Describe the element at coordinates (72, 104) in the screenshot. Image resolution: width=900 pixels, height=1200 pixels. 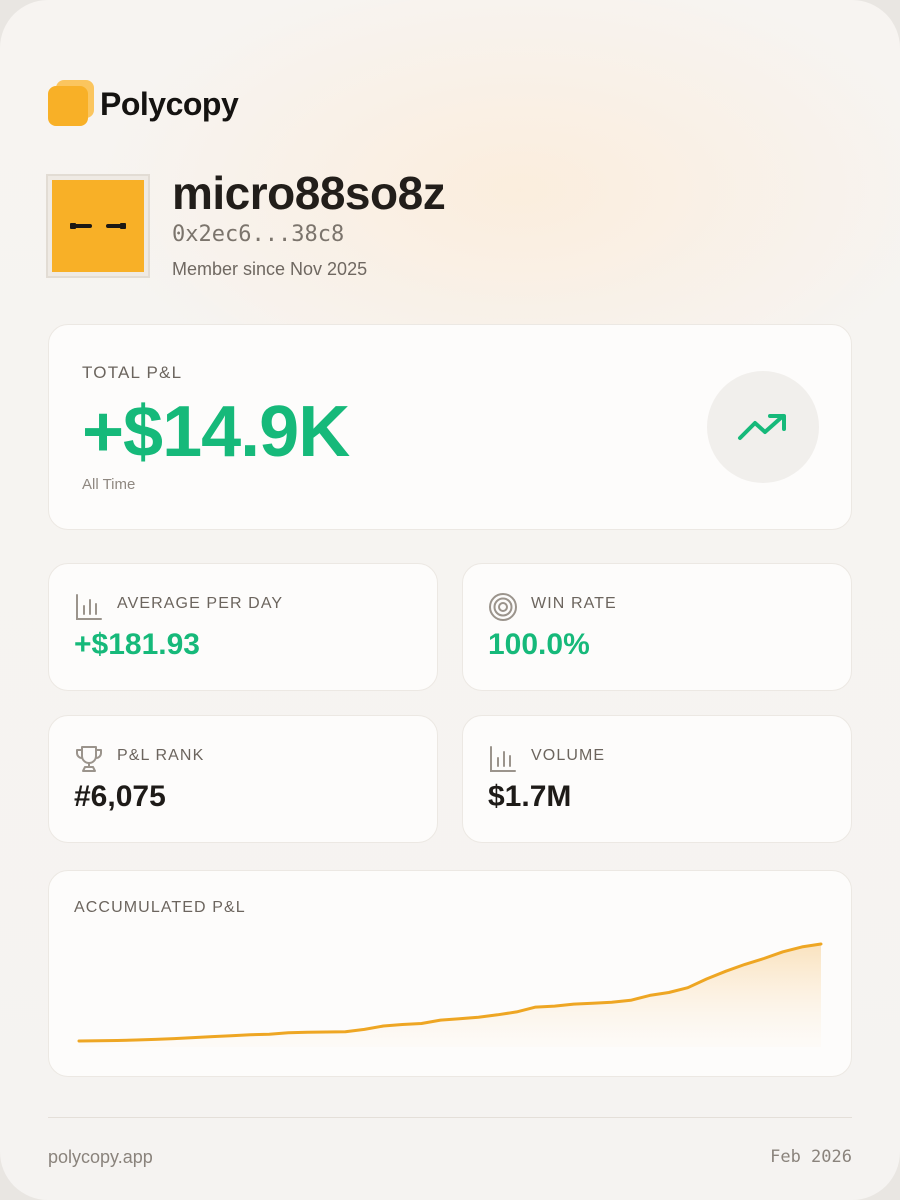
I see `polycopy-logo-icon` at that location.